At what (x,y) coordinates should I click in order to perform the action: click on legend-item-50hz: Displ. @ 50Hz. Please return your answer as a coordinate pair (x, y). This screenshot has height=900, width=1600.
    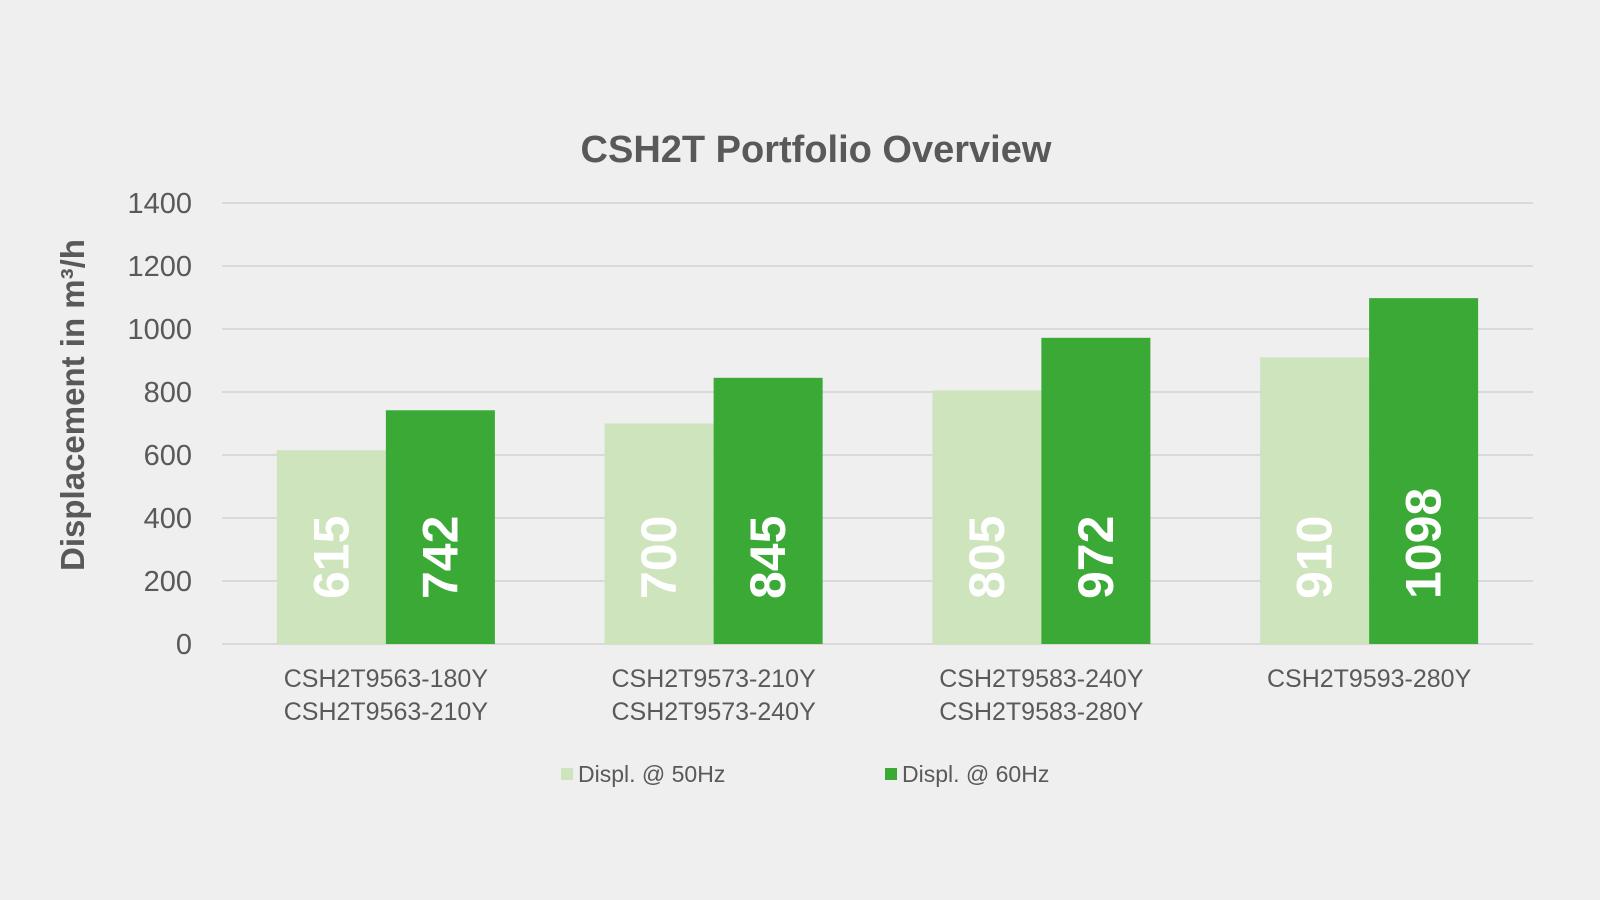
    Looking at the image, I should click on (643, 774).